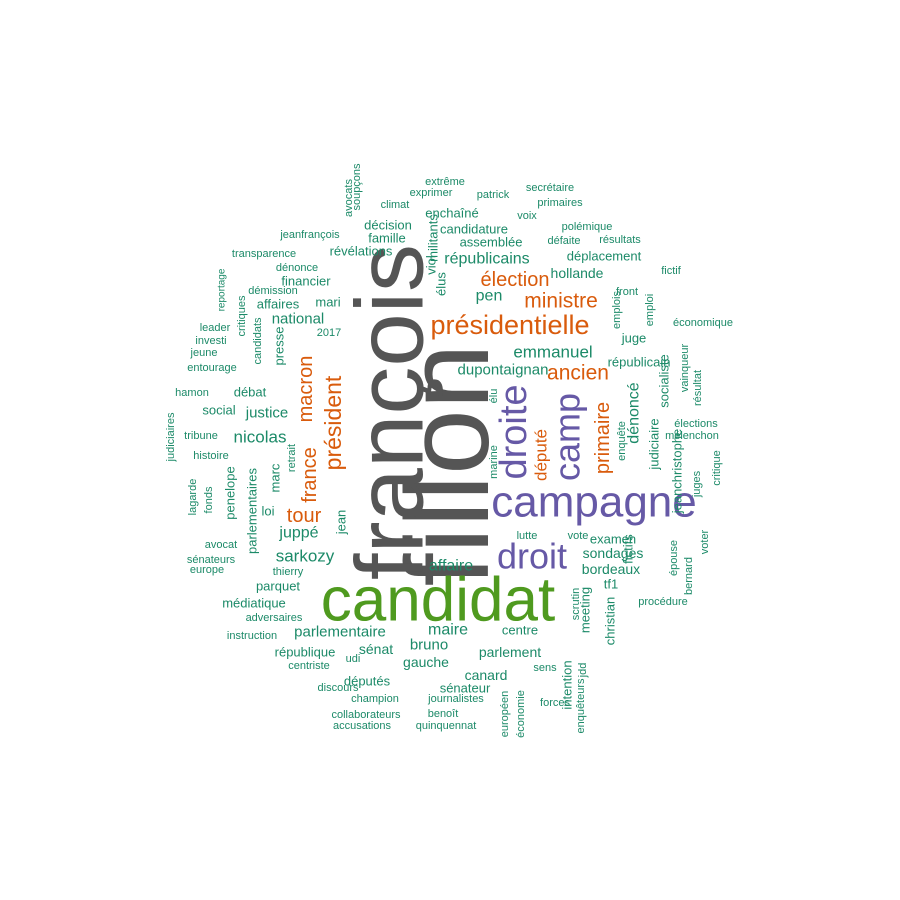 The height and width of the screenshot is (900, 900). Describe the element at coordinates (201, 436) in the screenshot. I see `cloud-word: tribune` at that location.